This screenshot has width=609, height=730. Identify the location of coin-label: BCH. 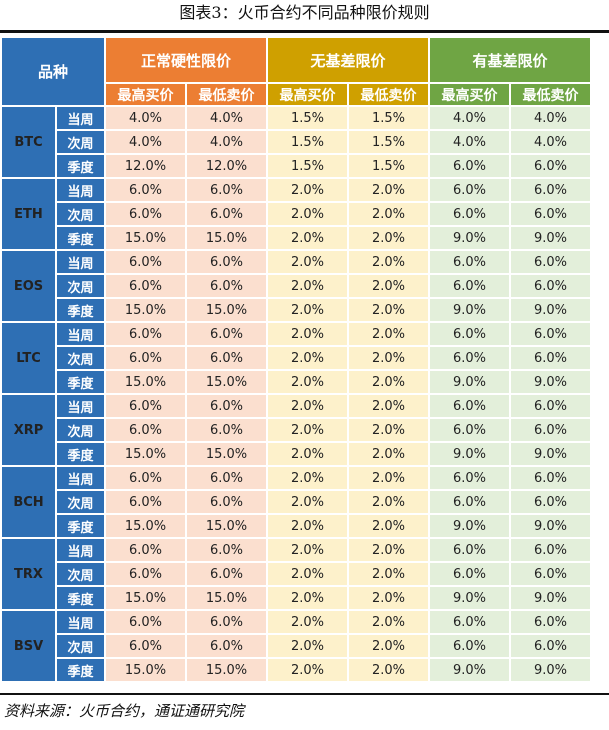
(28, 502).